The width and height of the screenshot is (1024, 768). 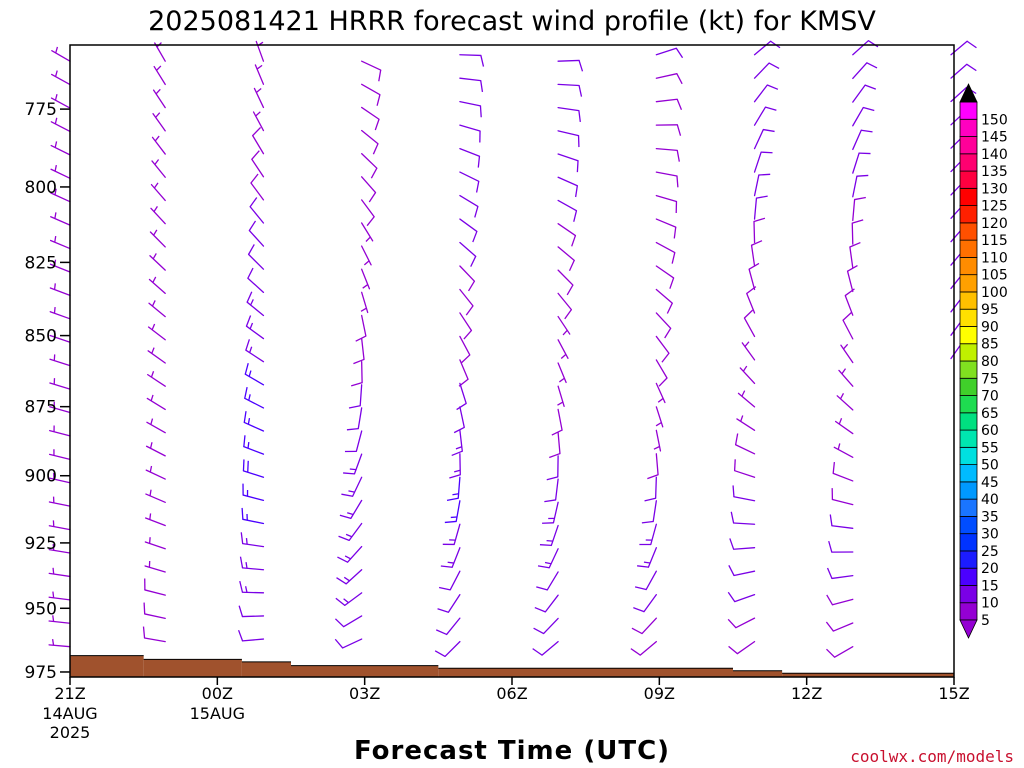 What do you see at coordinates (253, 545) in the screenshot?
I see `barb-2-21-staff` at bounding box center [253, 545].